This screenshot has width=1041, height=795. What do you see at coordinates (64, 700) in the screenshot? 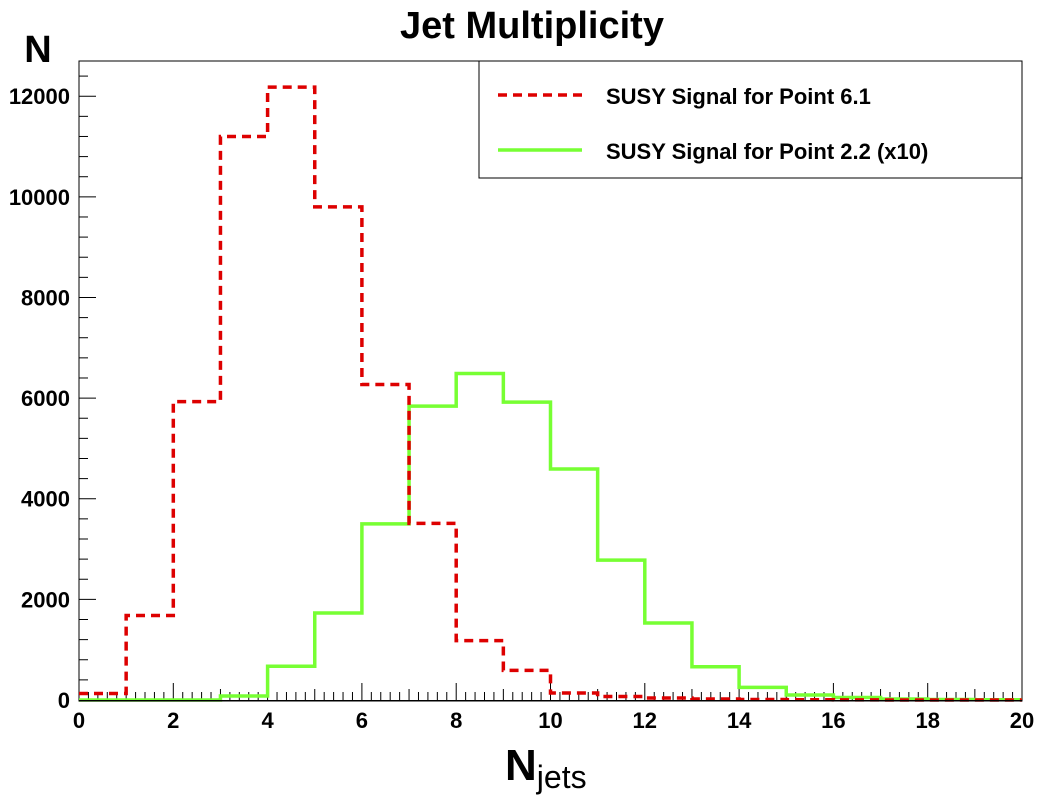
I see `y-tick-label: 0` at bounding box center [64, 700].